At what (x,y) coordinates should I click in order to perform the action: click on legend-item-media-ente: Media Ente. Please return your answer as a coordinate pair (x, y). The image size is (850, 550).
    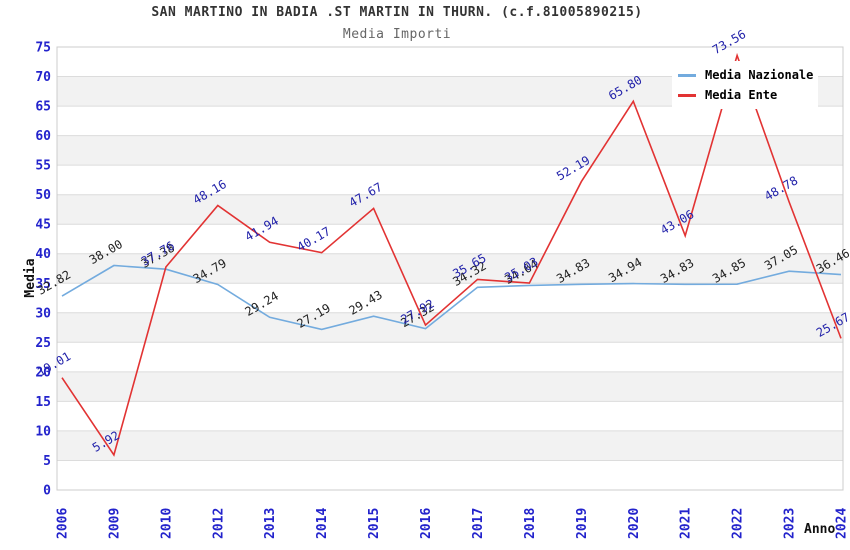
    Looking at the image, I should click on (748, 95).